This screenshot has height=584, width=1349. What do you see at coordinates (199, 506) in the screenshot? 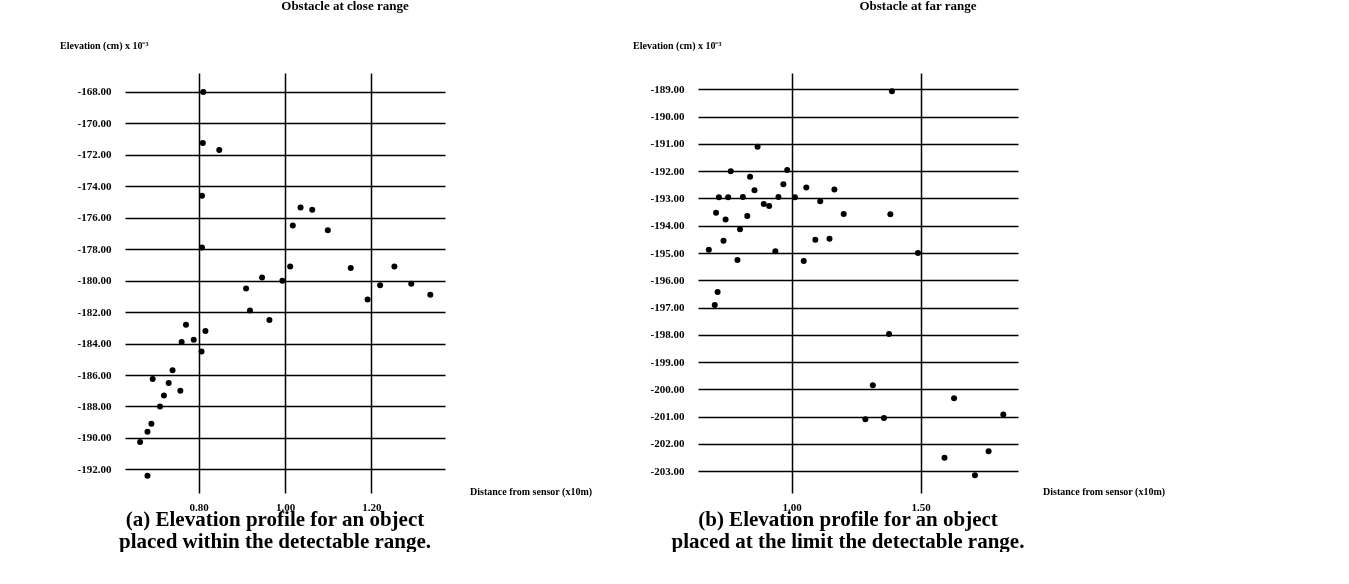
I see `x-tick-label: 0.80` at bounding box center [199, 506].